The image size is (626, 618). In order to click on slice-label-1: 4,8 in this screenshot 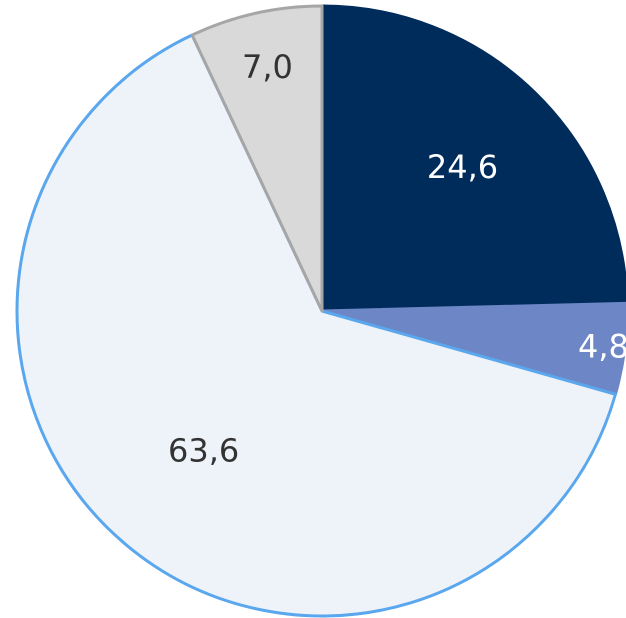, I will do `click(602, 347)`.